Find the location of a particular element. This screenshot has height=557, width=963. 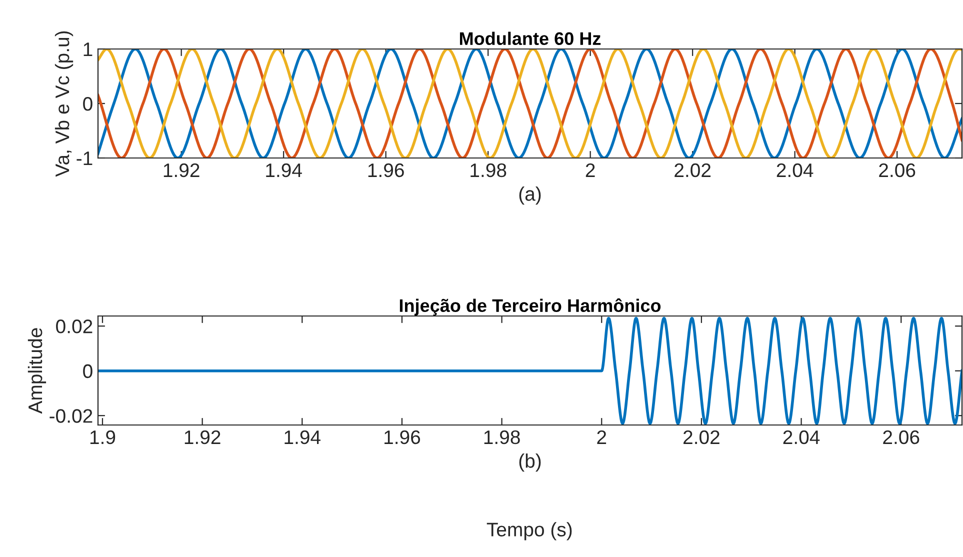

y-axis-title: Va, Vb e Vc (p.u) is located at coordinates (64, 104).